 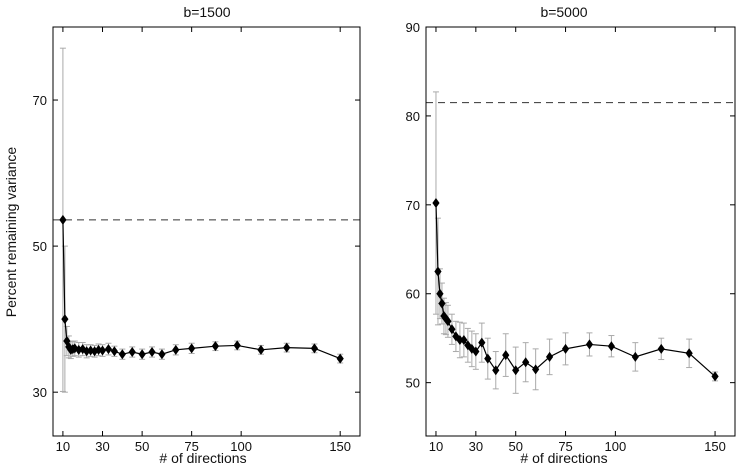 What do you see at coordinates (436, 446) in the screenshot?
I see `right-x-tick-label: 10` at bounding box center [436, 446].